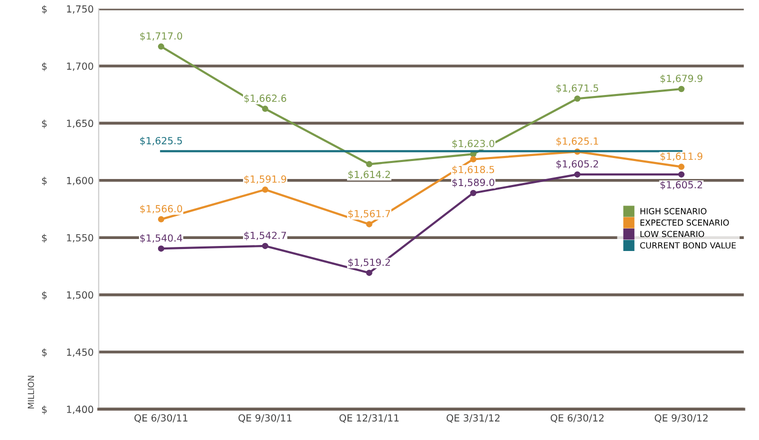  Describe the element at coordinates (688, 245) in the screenshot. I see `legend-label: CURRENT BOND VALUE` at that location.